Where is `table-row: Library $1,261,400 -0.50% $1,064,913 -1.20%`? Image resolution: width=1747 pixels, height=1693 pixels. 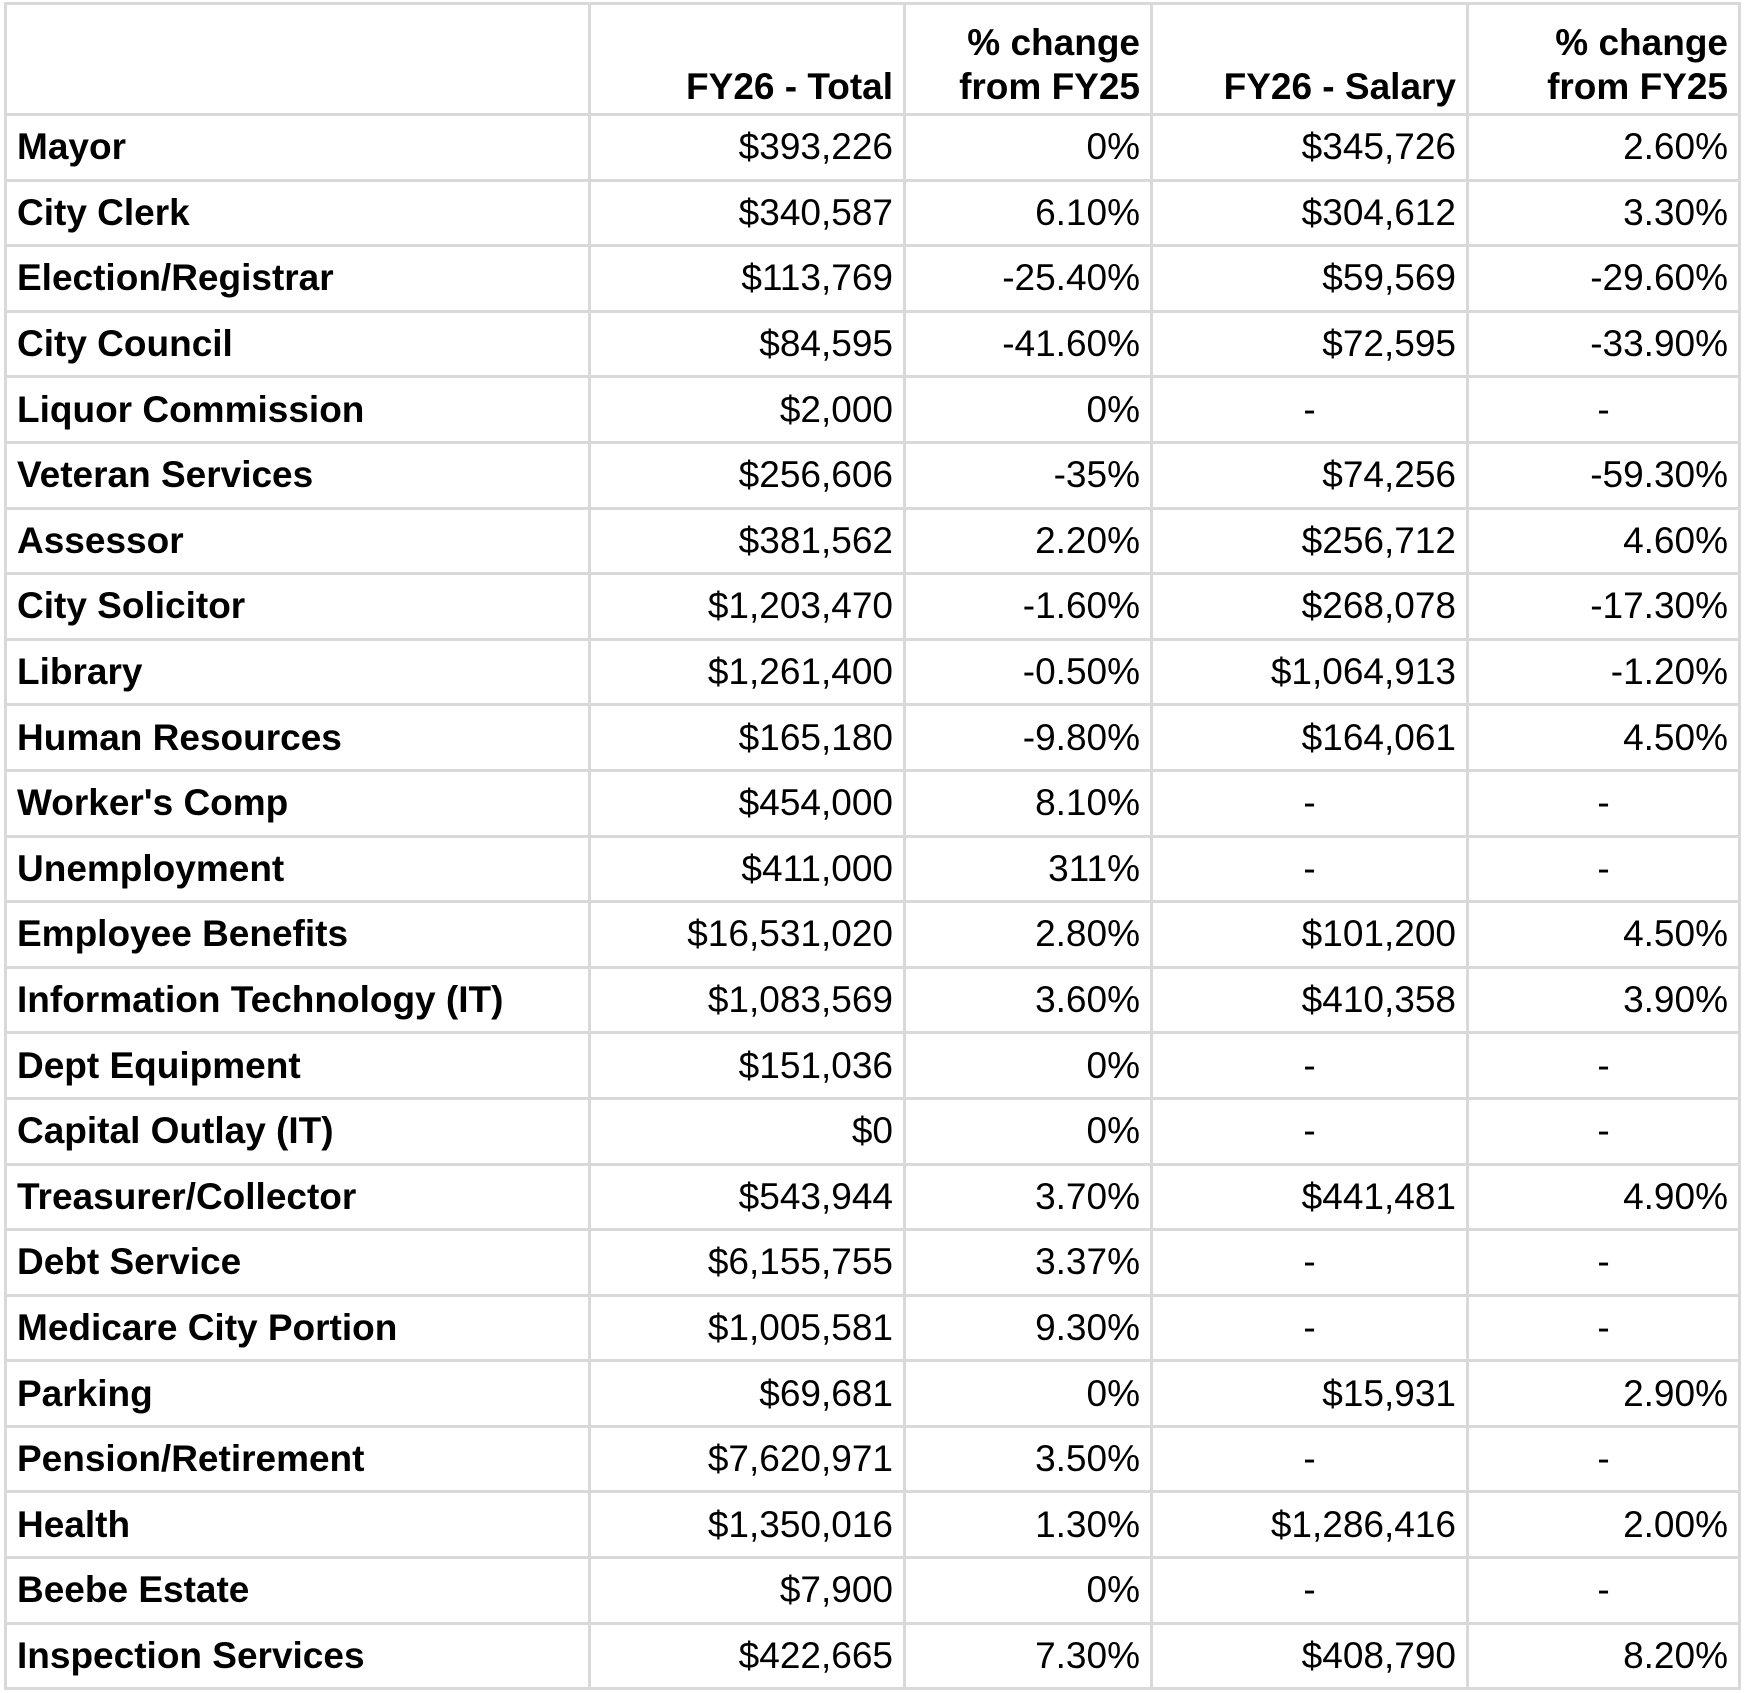 table-row: Library $1,261,400 -0.50% $1,064,913 -1.20% is located at coordinates (872, 672).